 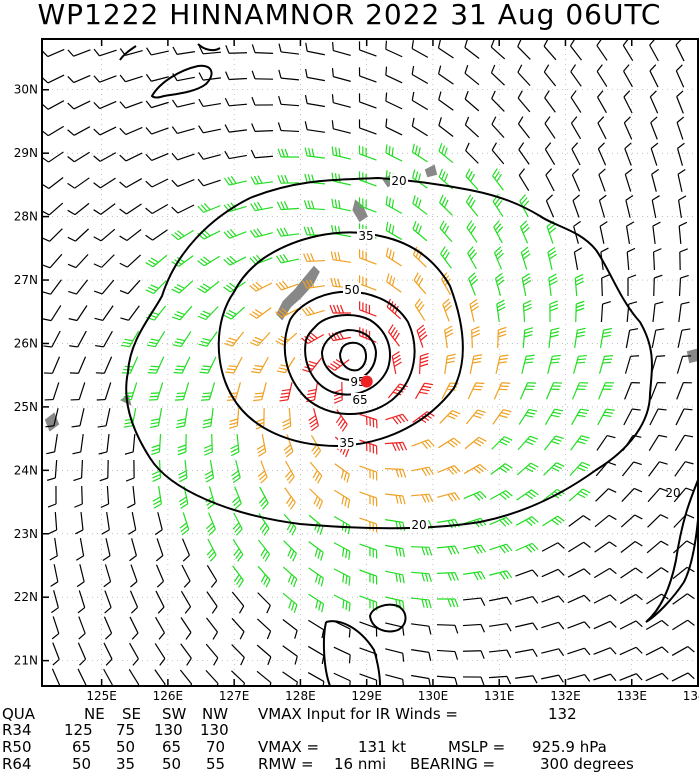 What do you see at coordinates (569, 747) in the screenshot?
I see `mslp-value: 925.9 hPa` at bounding box center [569, 747].